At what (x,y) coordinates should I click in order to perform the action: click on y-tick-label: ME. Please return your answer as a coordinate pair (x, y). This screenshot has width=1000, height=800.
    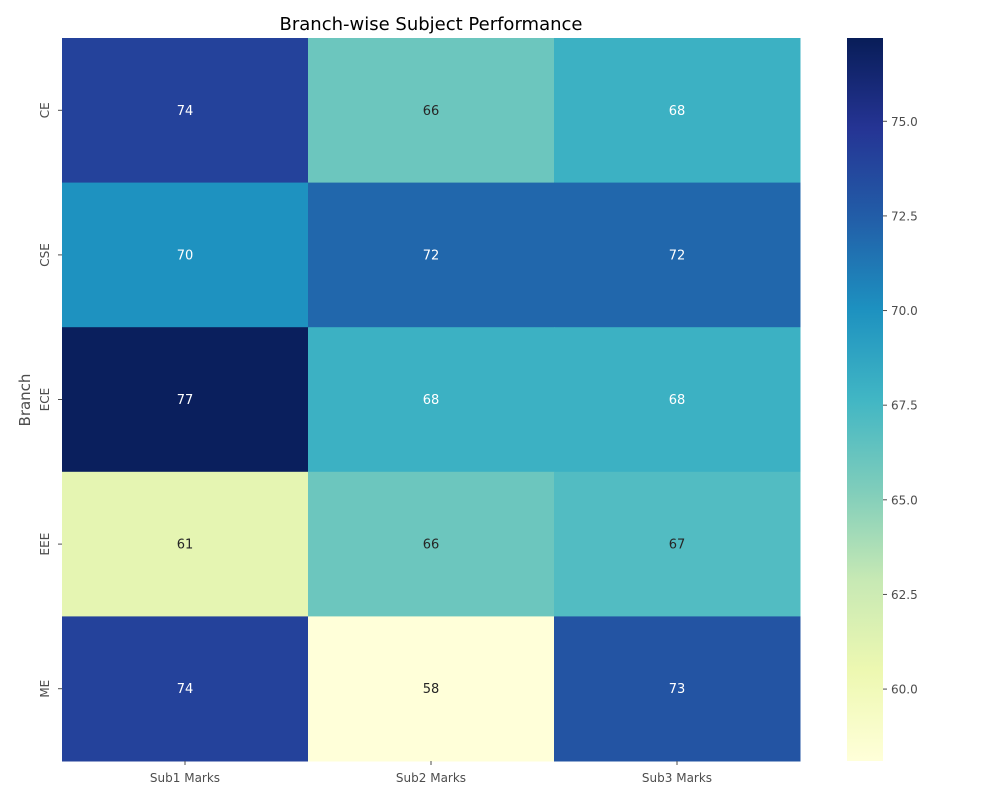
    Looking at the image, I should click on (45, 689).